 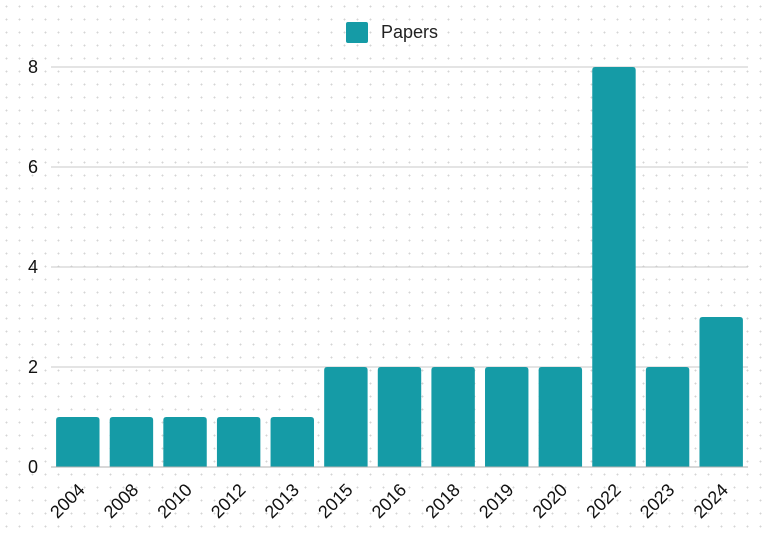 I want to click on x-tick-label: 2023, so click(x=657, y=501).